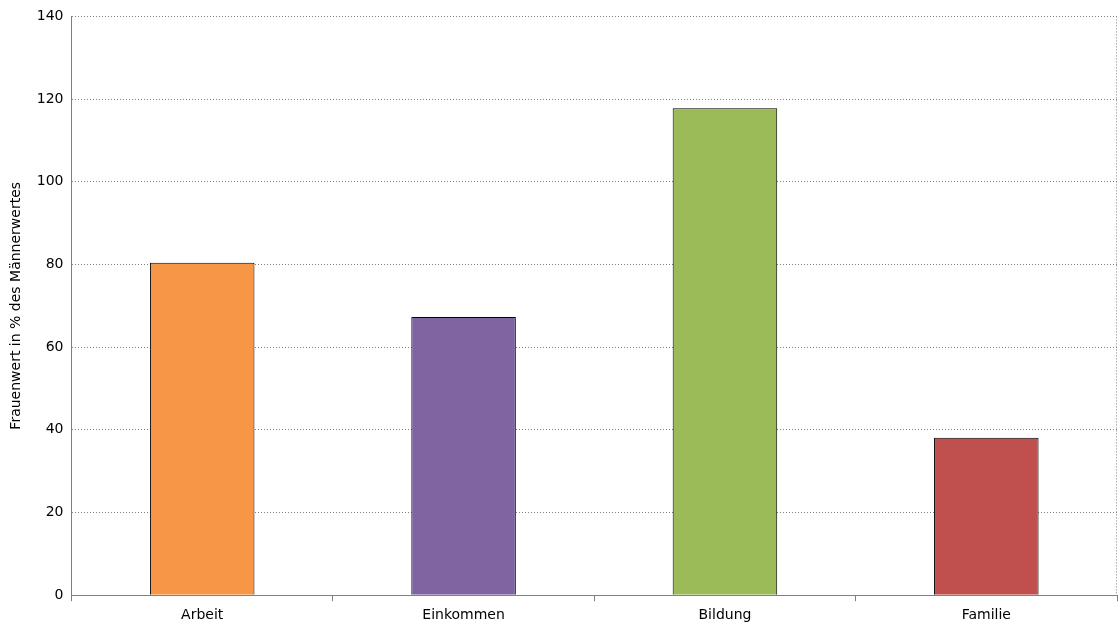 This screenshot has width=1118, height=640. I want to click on y-tick-label: 140, so click(50, 15).